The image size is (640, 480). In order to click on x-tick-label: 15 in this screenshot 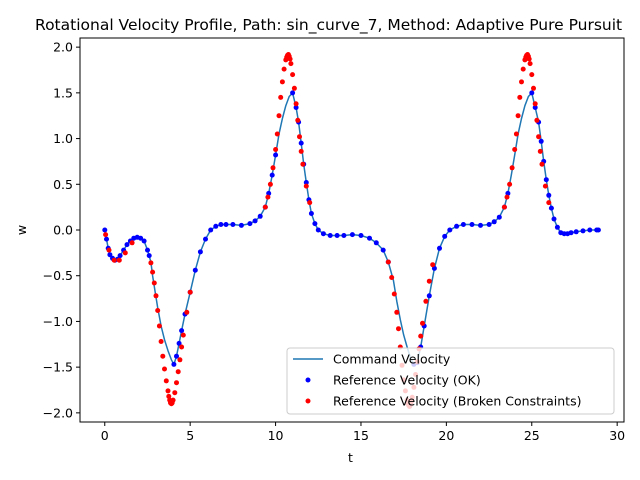, I will do `click(361, 435)`.